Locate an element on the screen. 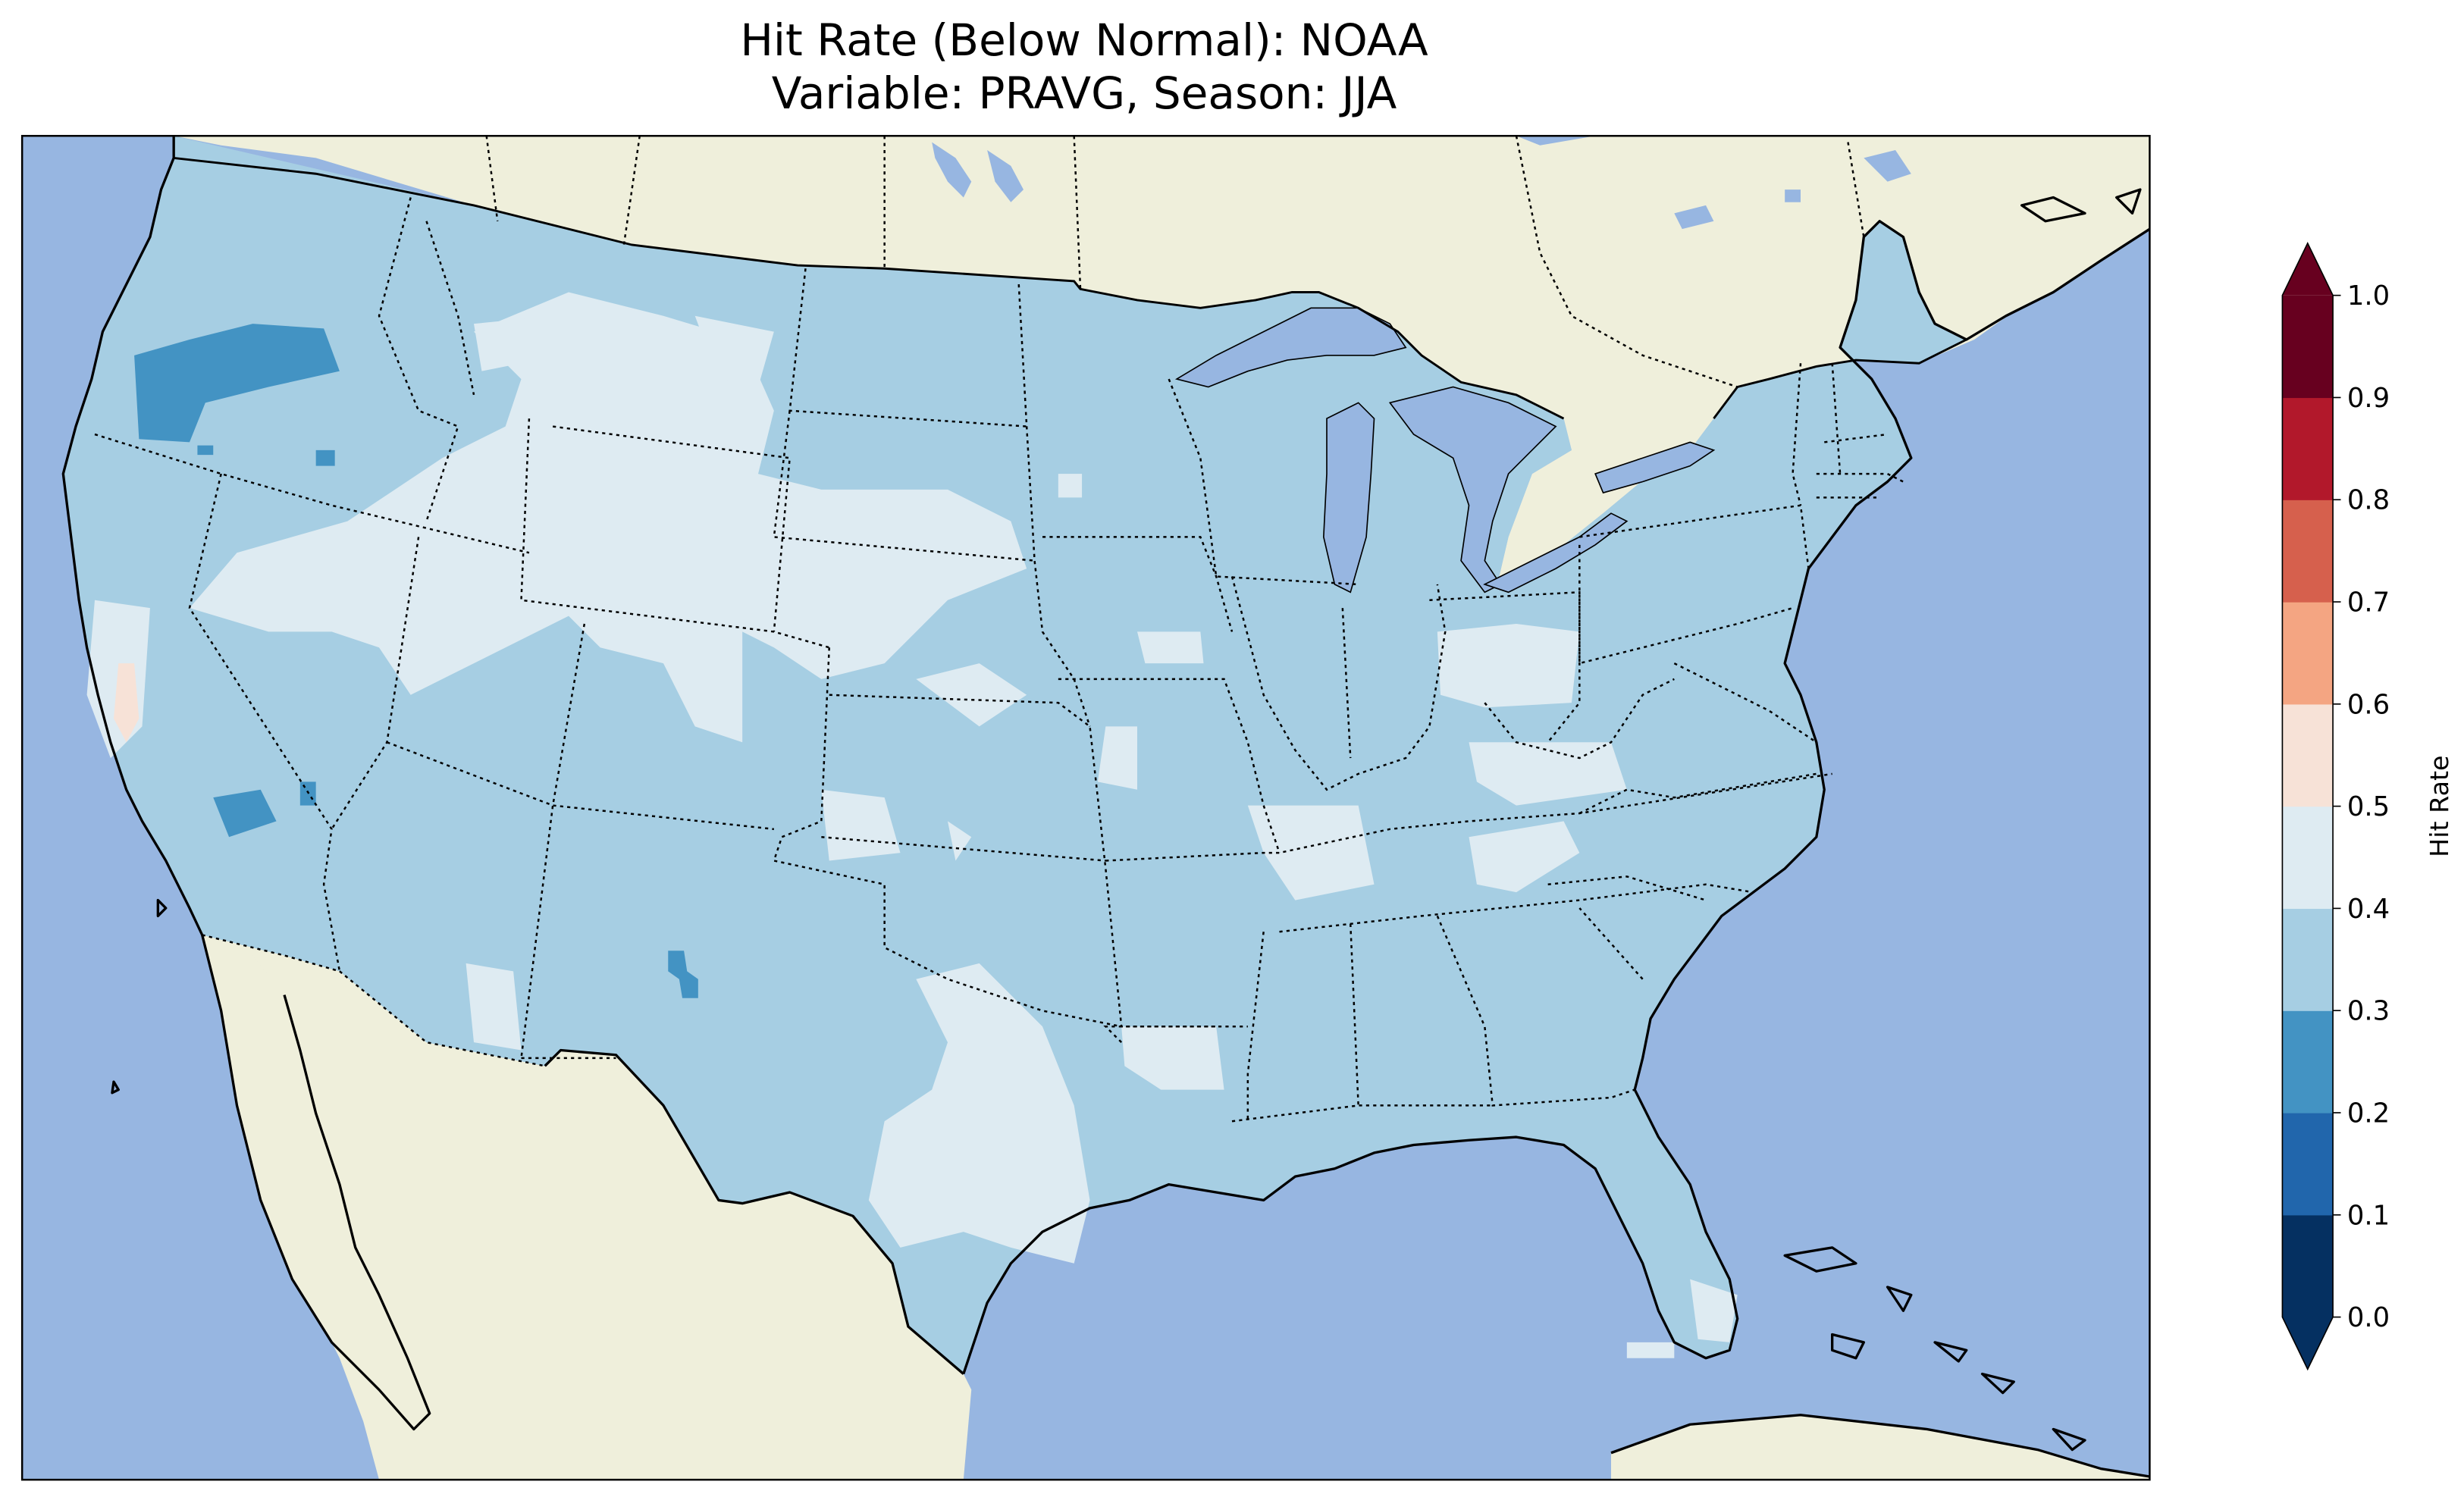  great-lakes is located at coordinates (1445, 450).